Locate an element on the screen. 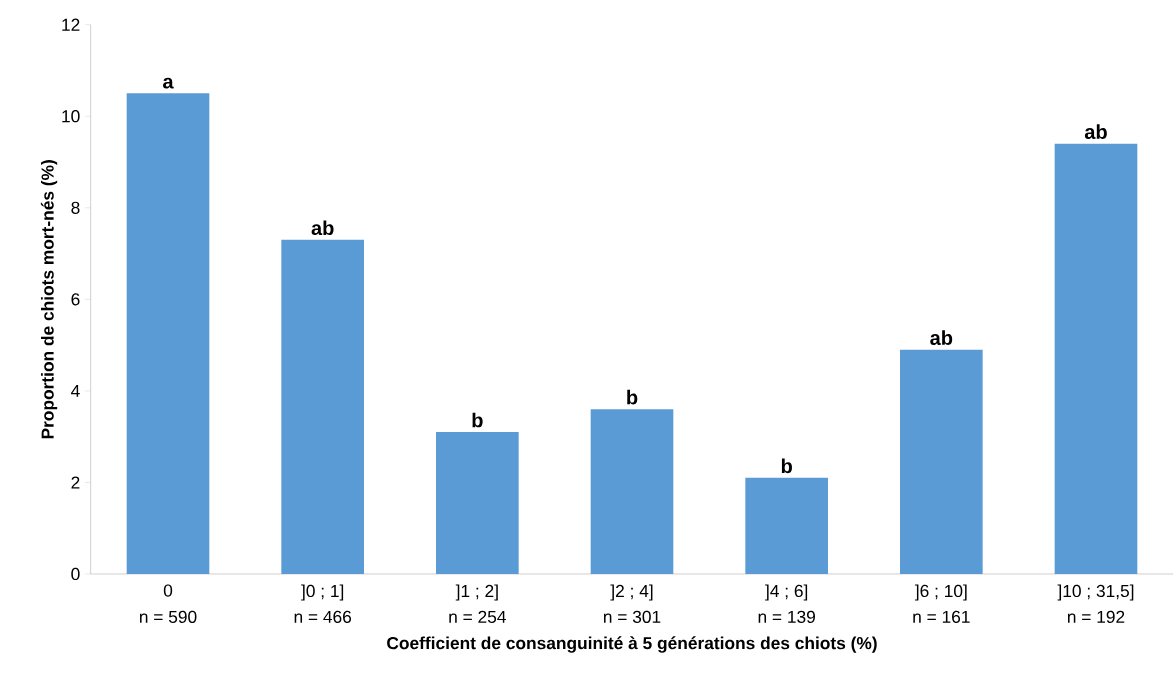 This screenshot has width=1175, height=678. y-tick-label: 0 is located at coordinates (75, 574).